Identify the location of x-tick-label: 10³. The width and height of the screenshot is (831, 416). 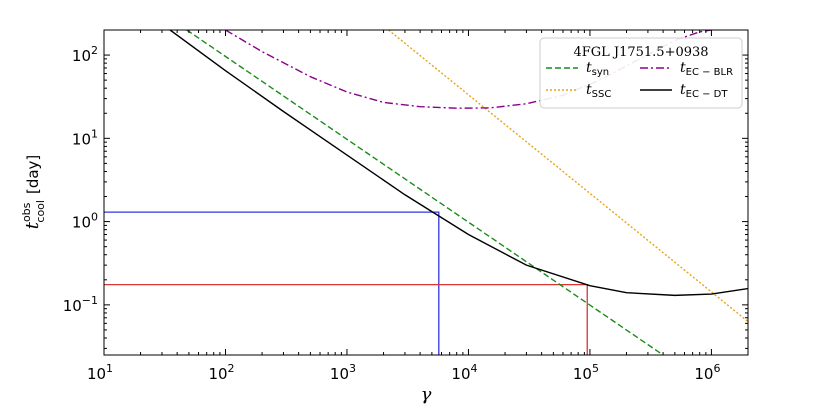
(343, 372).